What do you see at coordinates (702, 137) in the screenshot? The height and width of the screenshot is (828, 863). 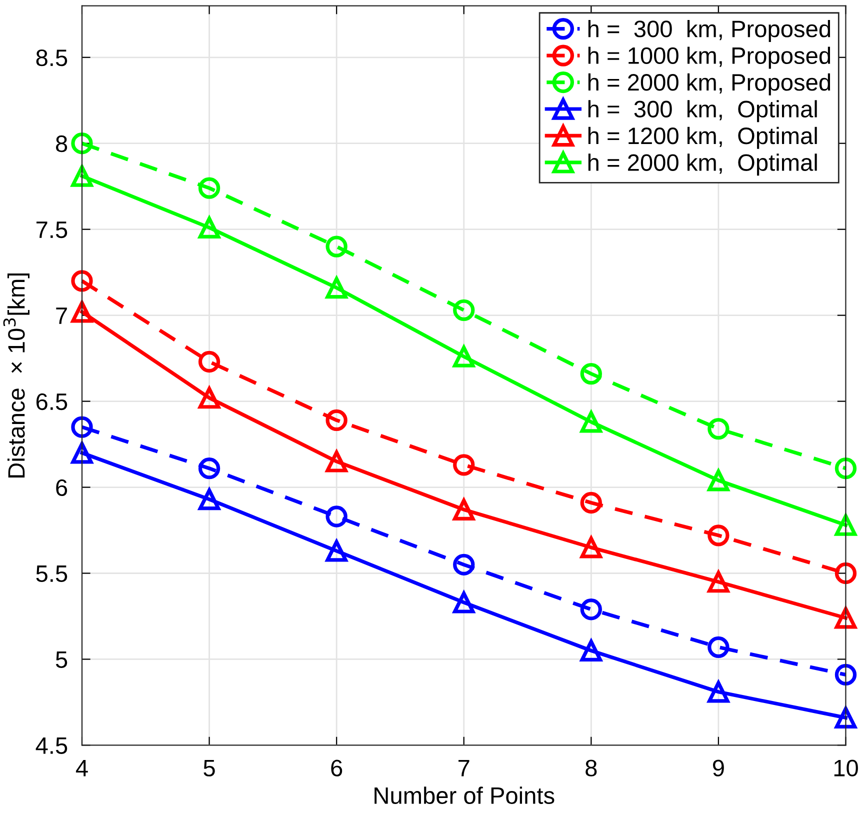 I see `legend-label: h = 1200 km, Optimal` at bounding box center [702, 137].